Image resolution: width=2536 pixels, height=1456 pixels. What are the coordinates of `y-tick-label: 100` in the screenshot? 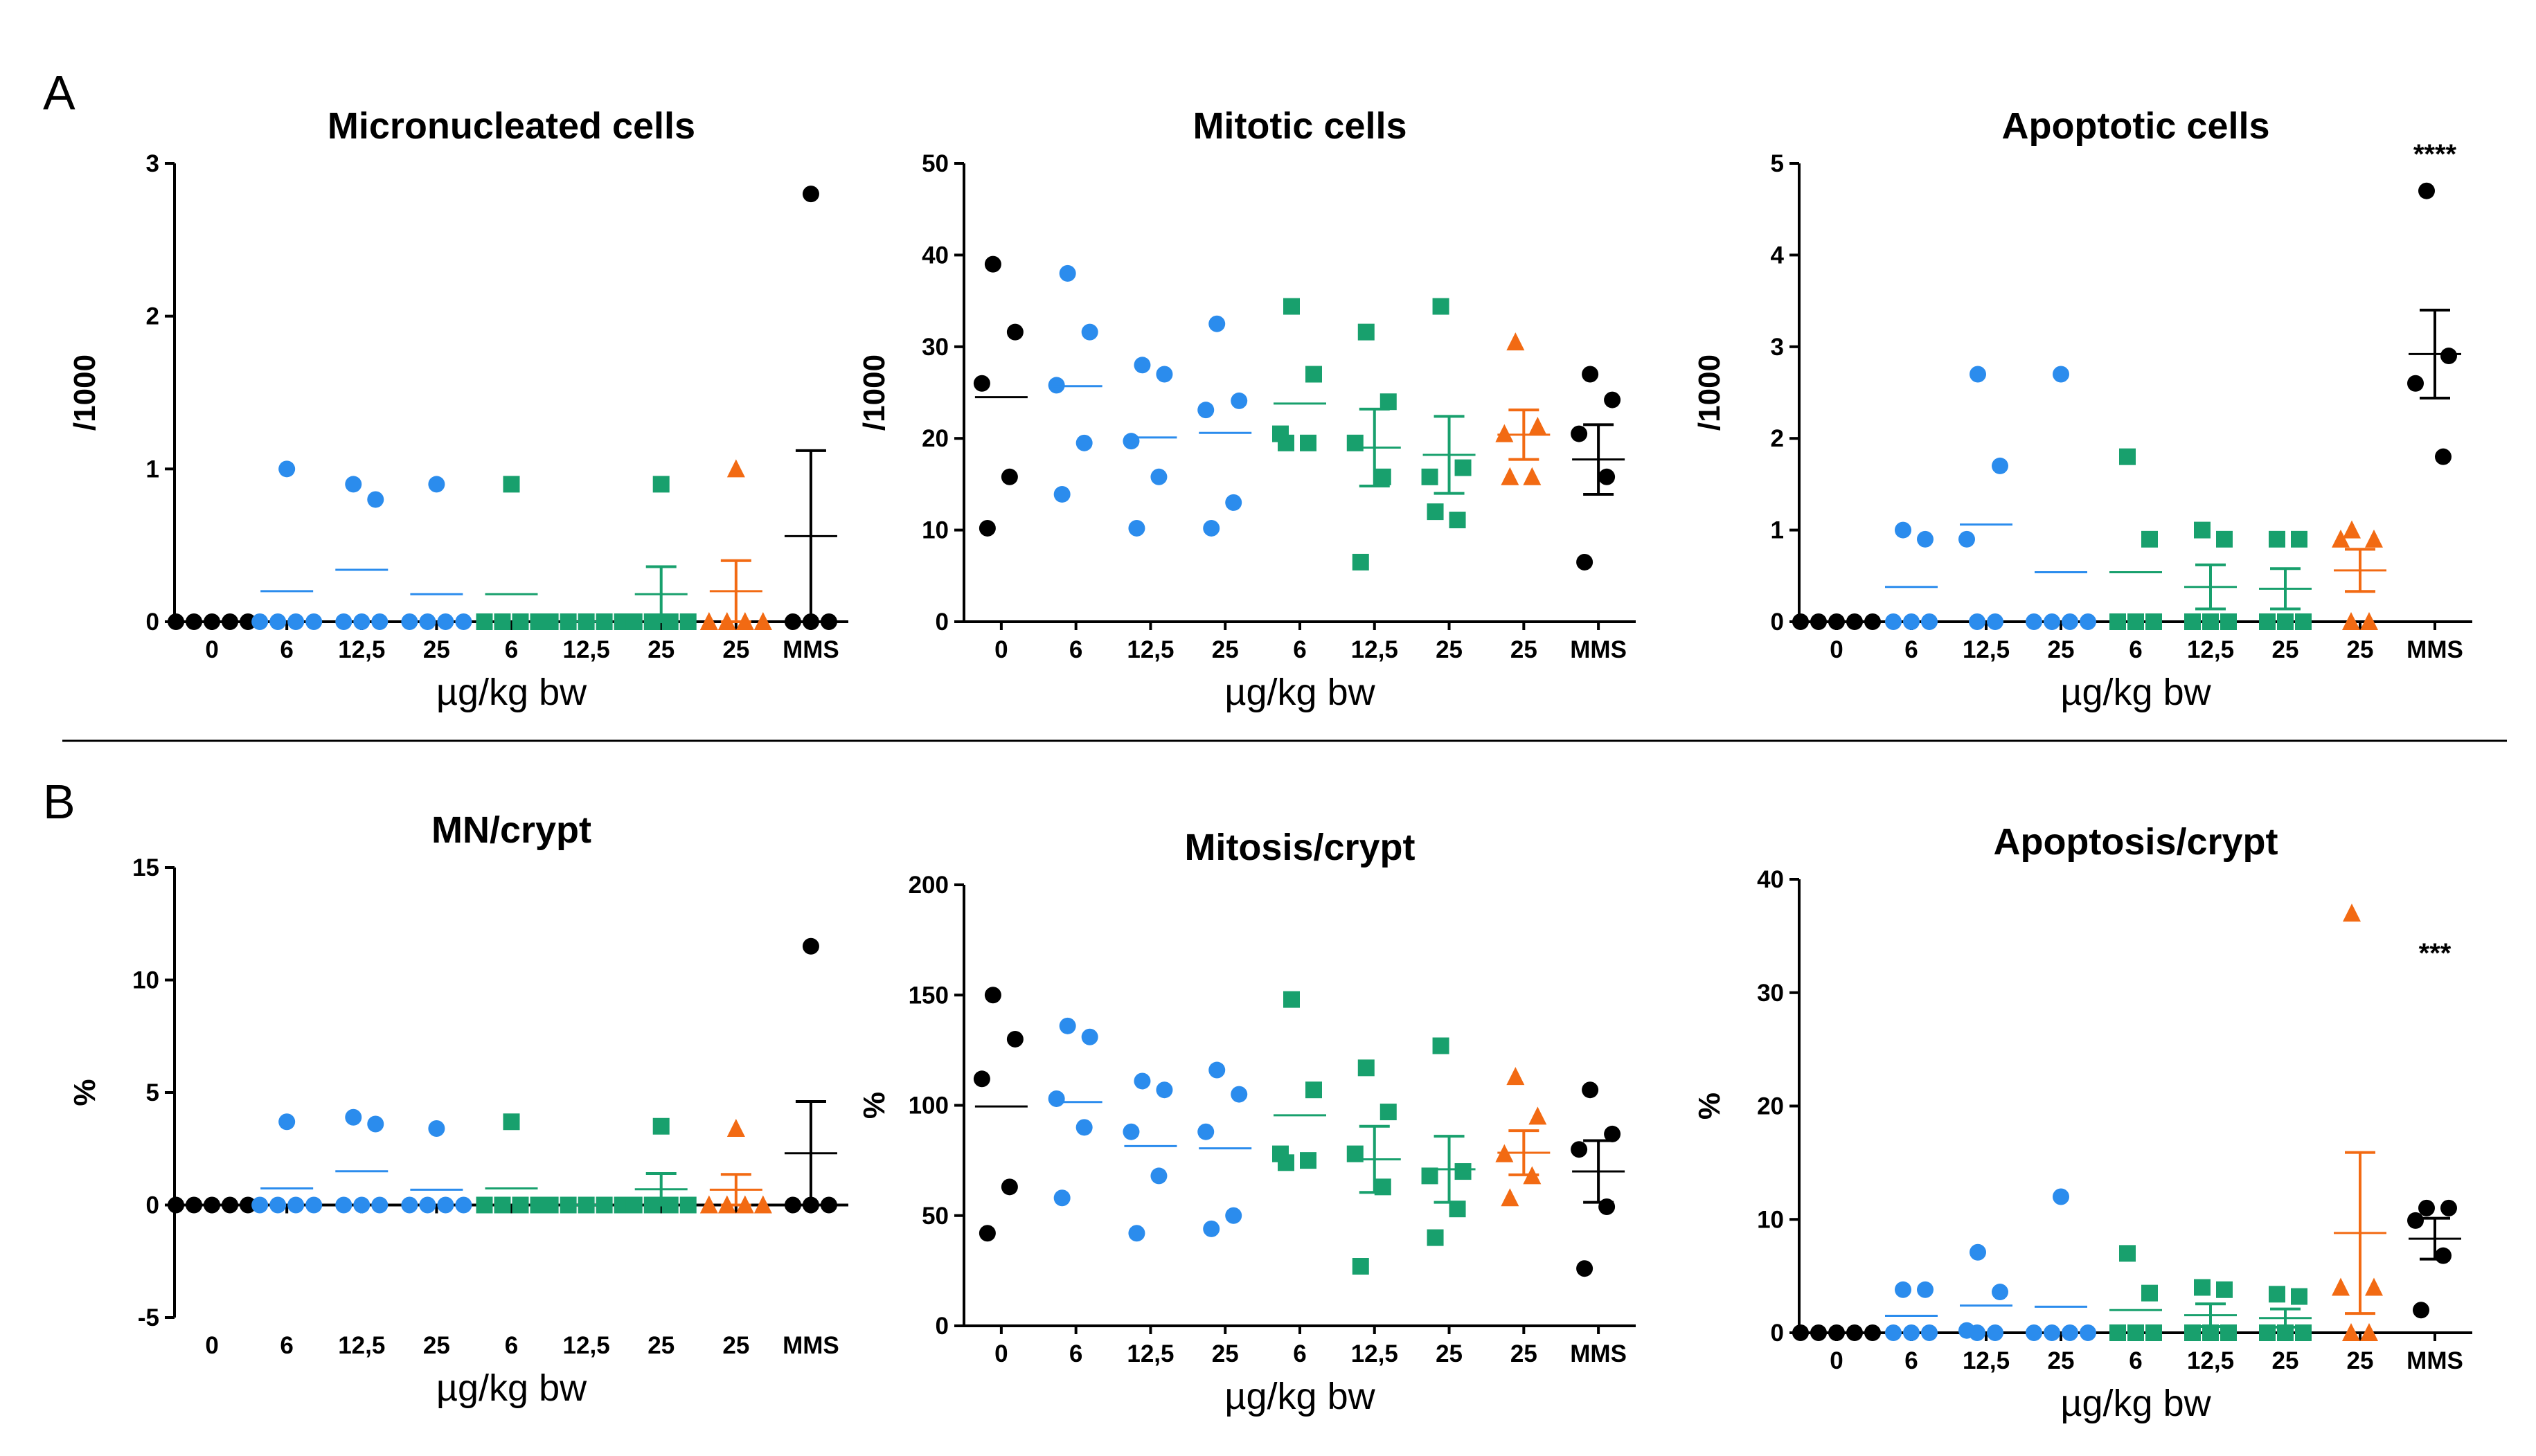 It's located at (929, 1106).